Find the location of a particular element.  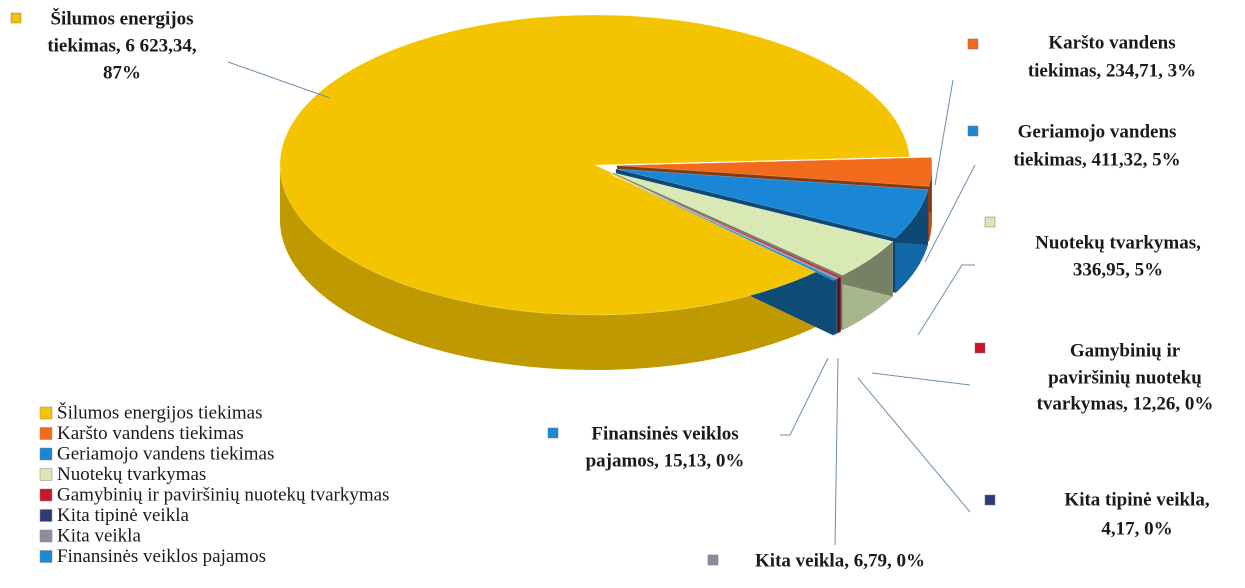

legend-label: Nuotekų tvarkymas is located at coordinates (131, 474).